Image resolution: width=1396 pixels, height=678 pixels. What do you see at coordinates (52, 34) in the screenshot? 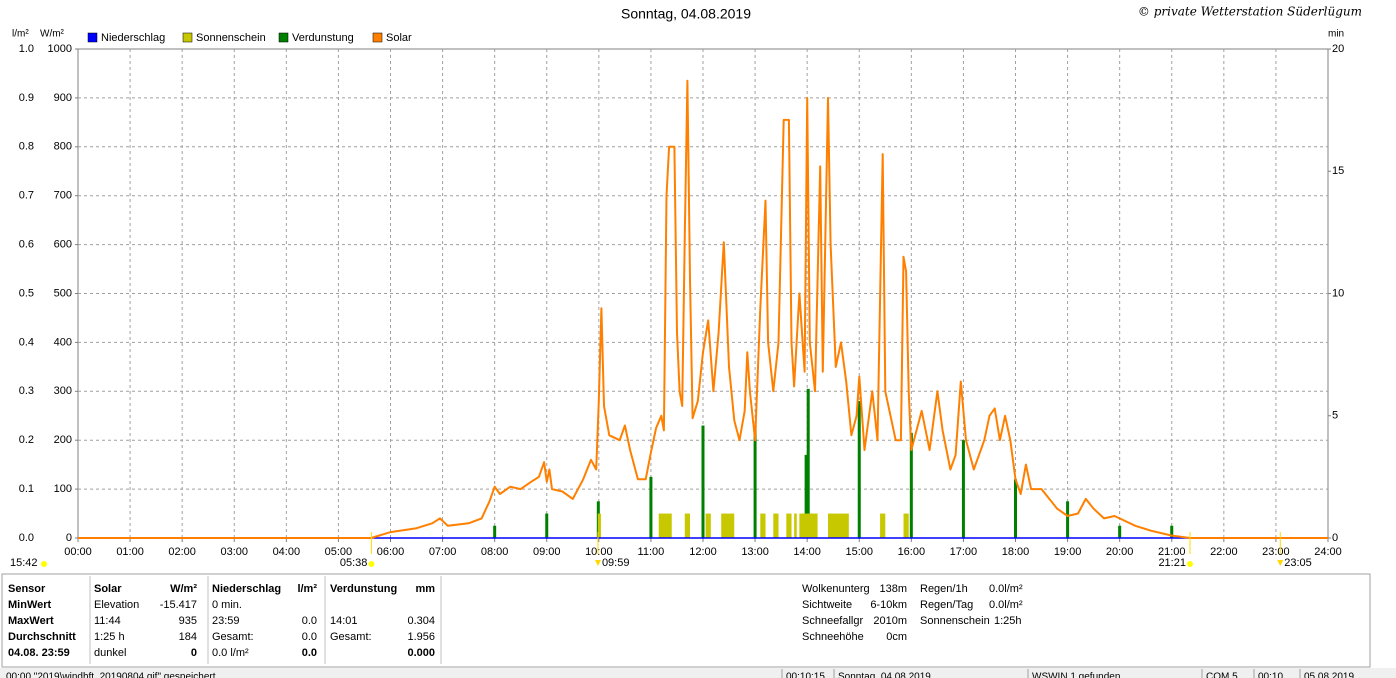
I see `y3-axis-label: W/m²` at bounding box center [52, 34].